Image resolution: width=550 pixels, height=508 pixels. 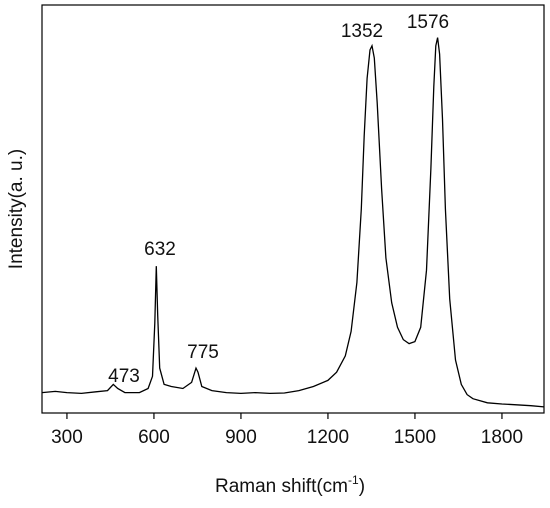 What do you see at coordinates (362, 486) in the screenshot?
I see `x-label-end: )` at bounding box center [362, 486].